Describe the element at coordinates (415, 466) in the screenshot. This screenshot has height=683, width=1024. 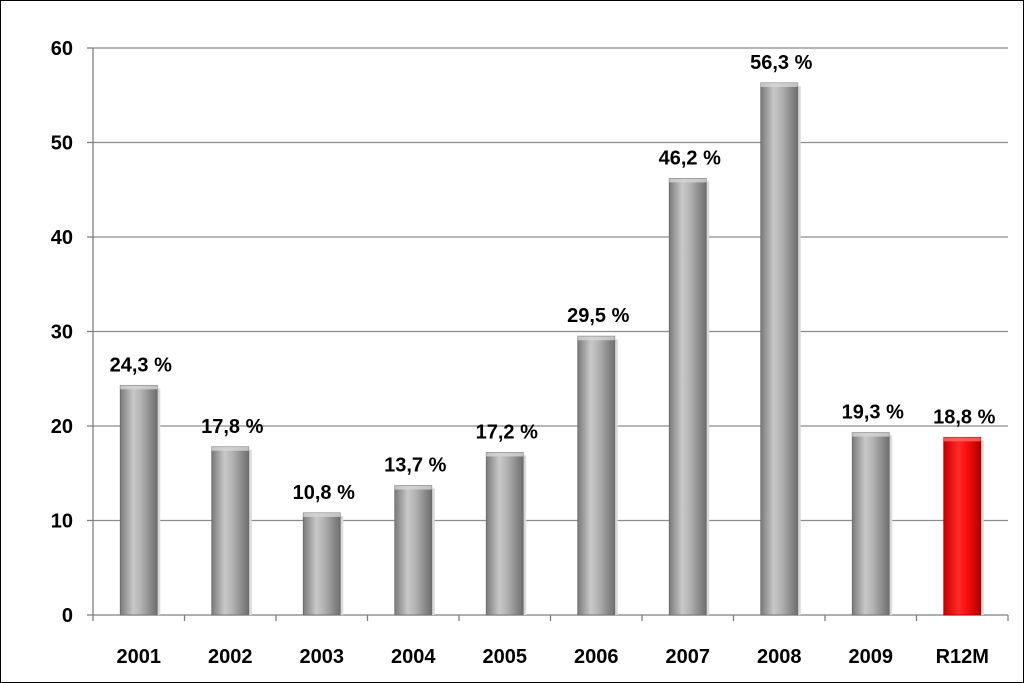
I see `data-label: 13,7 %` at that location.